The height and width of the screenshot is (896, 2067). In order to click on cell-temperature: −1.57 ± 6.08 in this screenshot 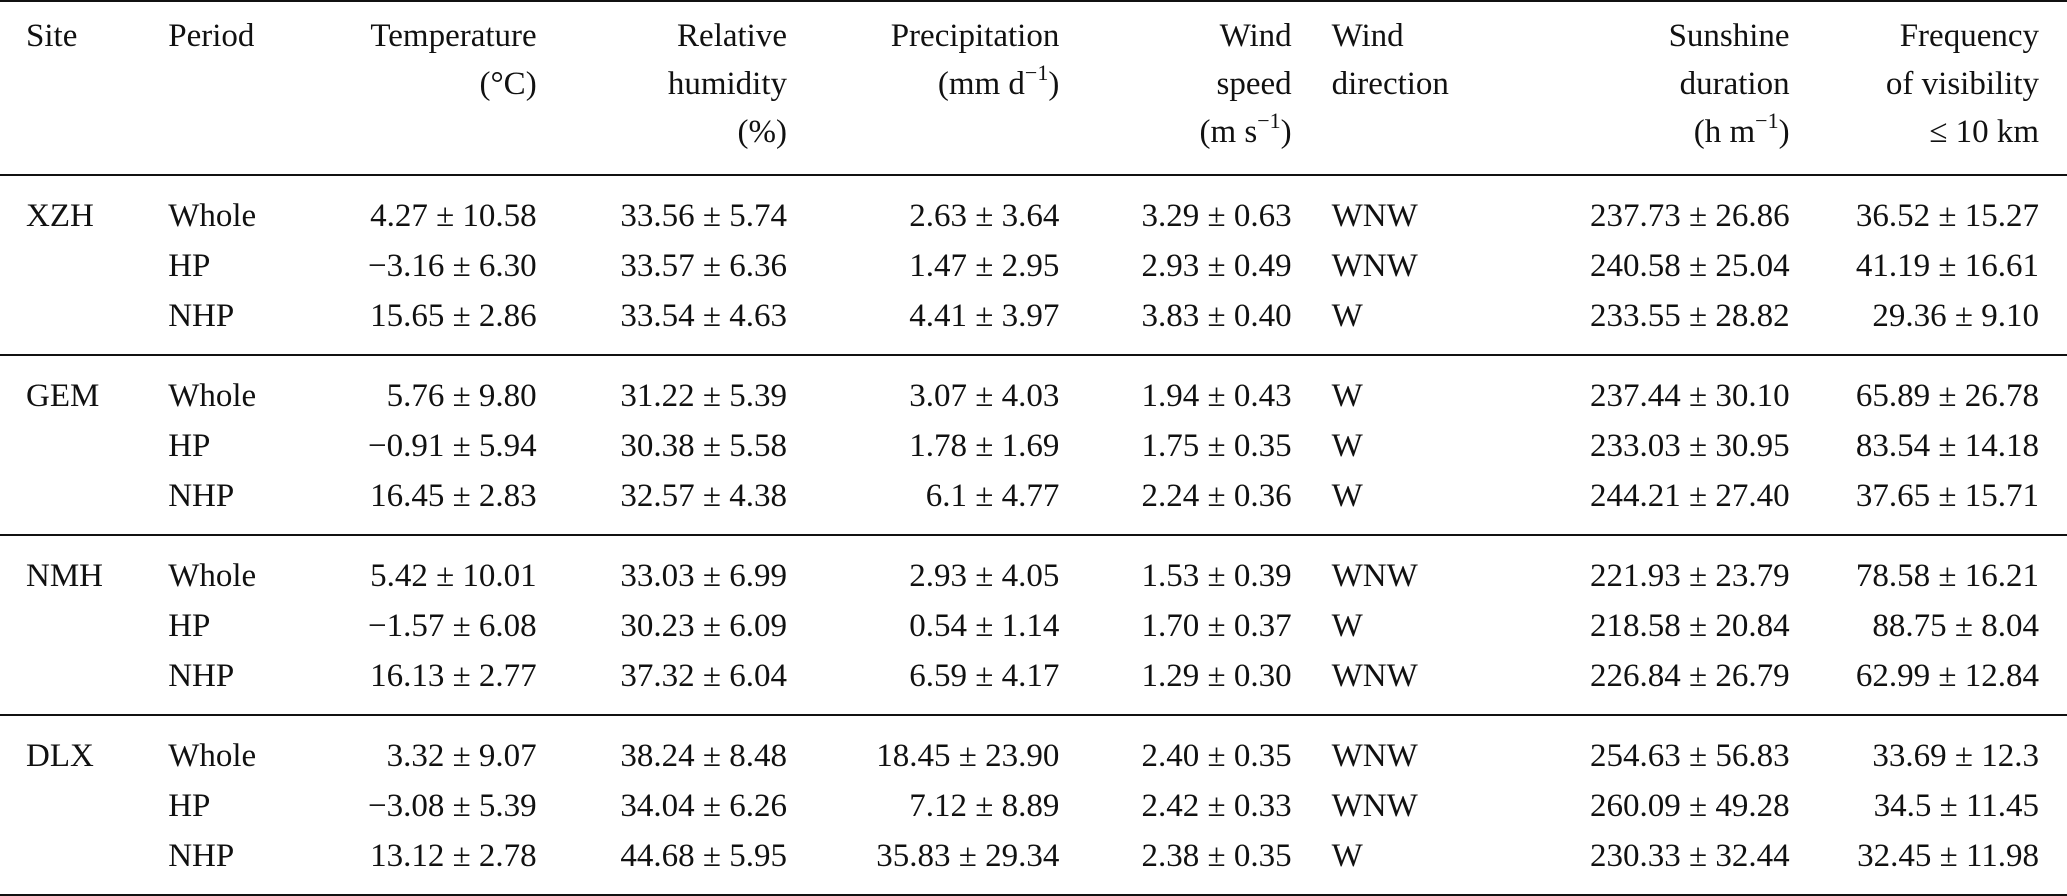, I will do `click(452, 626)`.